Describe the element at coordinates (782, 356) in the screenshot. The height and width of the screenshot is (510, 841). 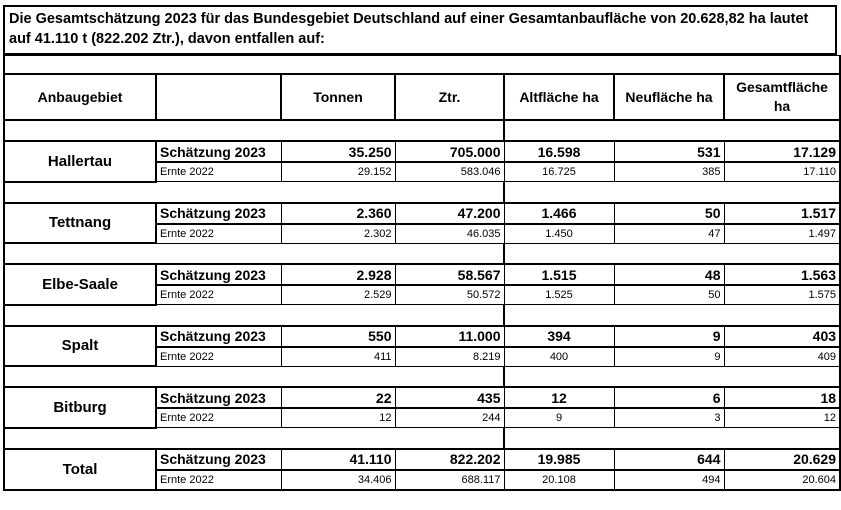
I see `cell-gesamtflaeche: 409` at that location.